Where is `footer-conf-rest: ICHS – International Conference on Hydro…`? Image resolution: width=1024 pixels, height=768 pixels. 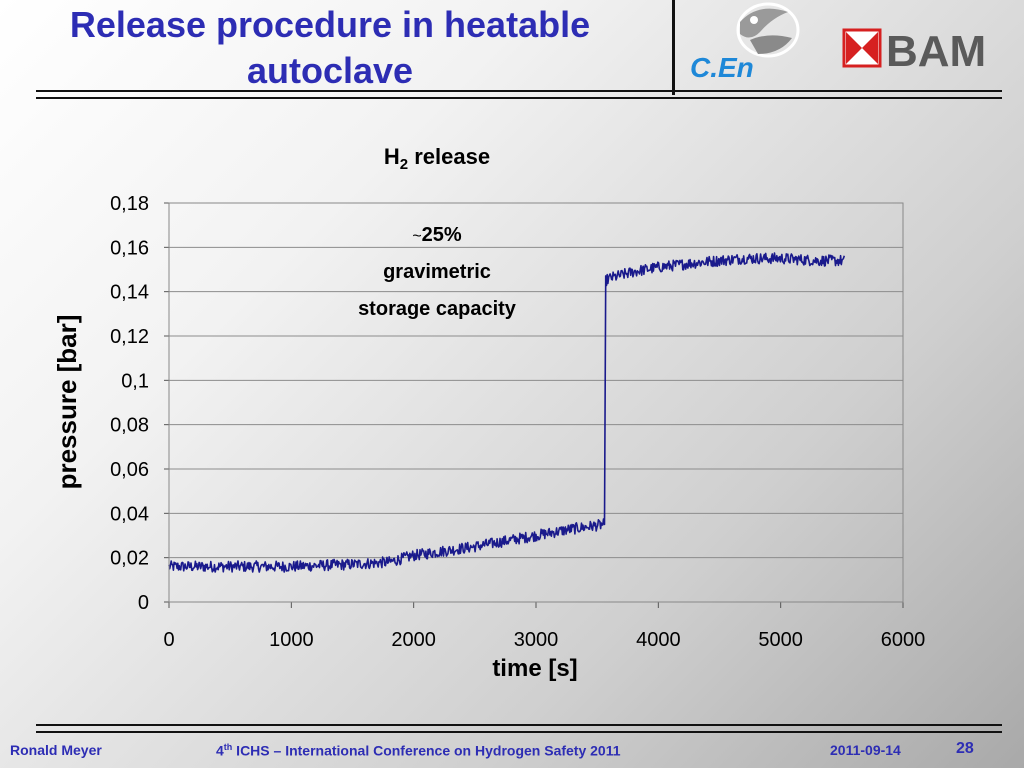
footer-conf-rest: ICHS – International Conference on Hydro… is located at coordinates (426, 750).